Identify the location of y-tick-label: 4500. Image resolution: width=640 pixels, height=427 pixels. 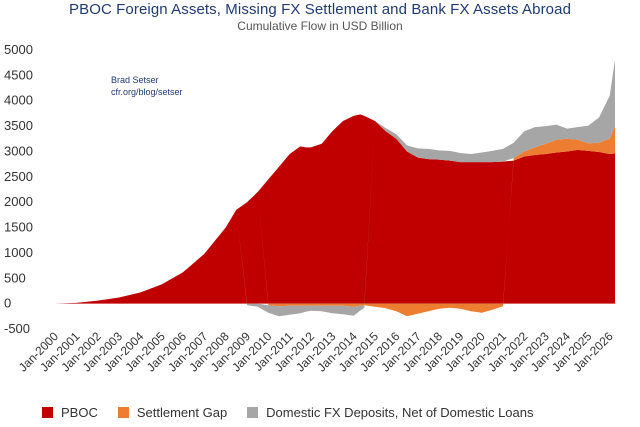
(18, 74).